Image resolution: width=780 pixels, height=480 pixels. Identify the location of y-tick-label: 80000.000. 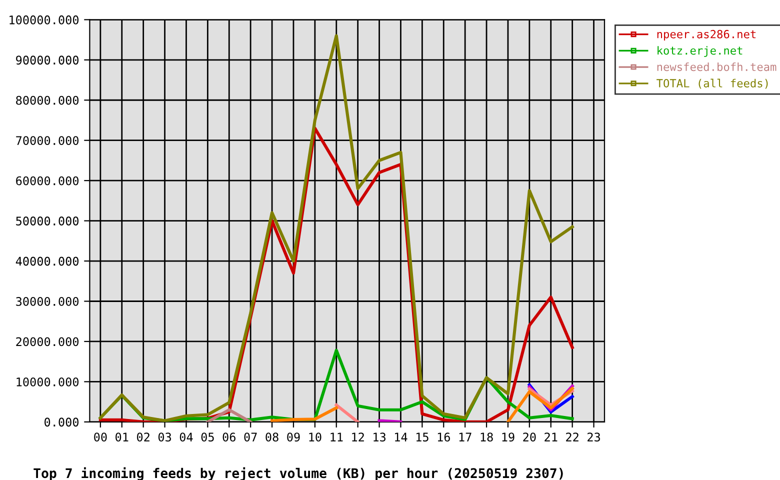
(47, 100).